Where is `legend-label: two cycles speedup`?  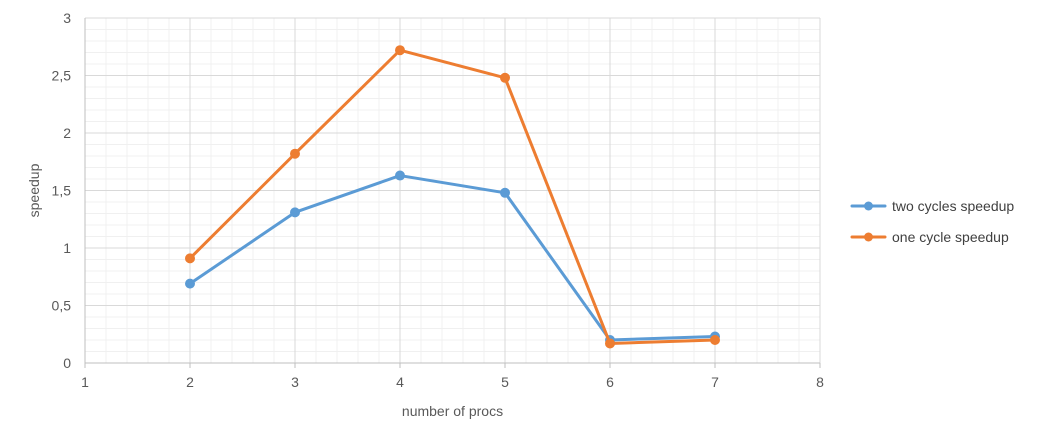 legend-label: two cycles speedup is located at coordinates (953, 206).